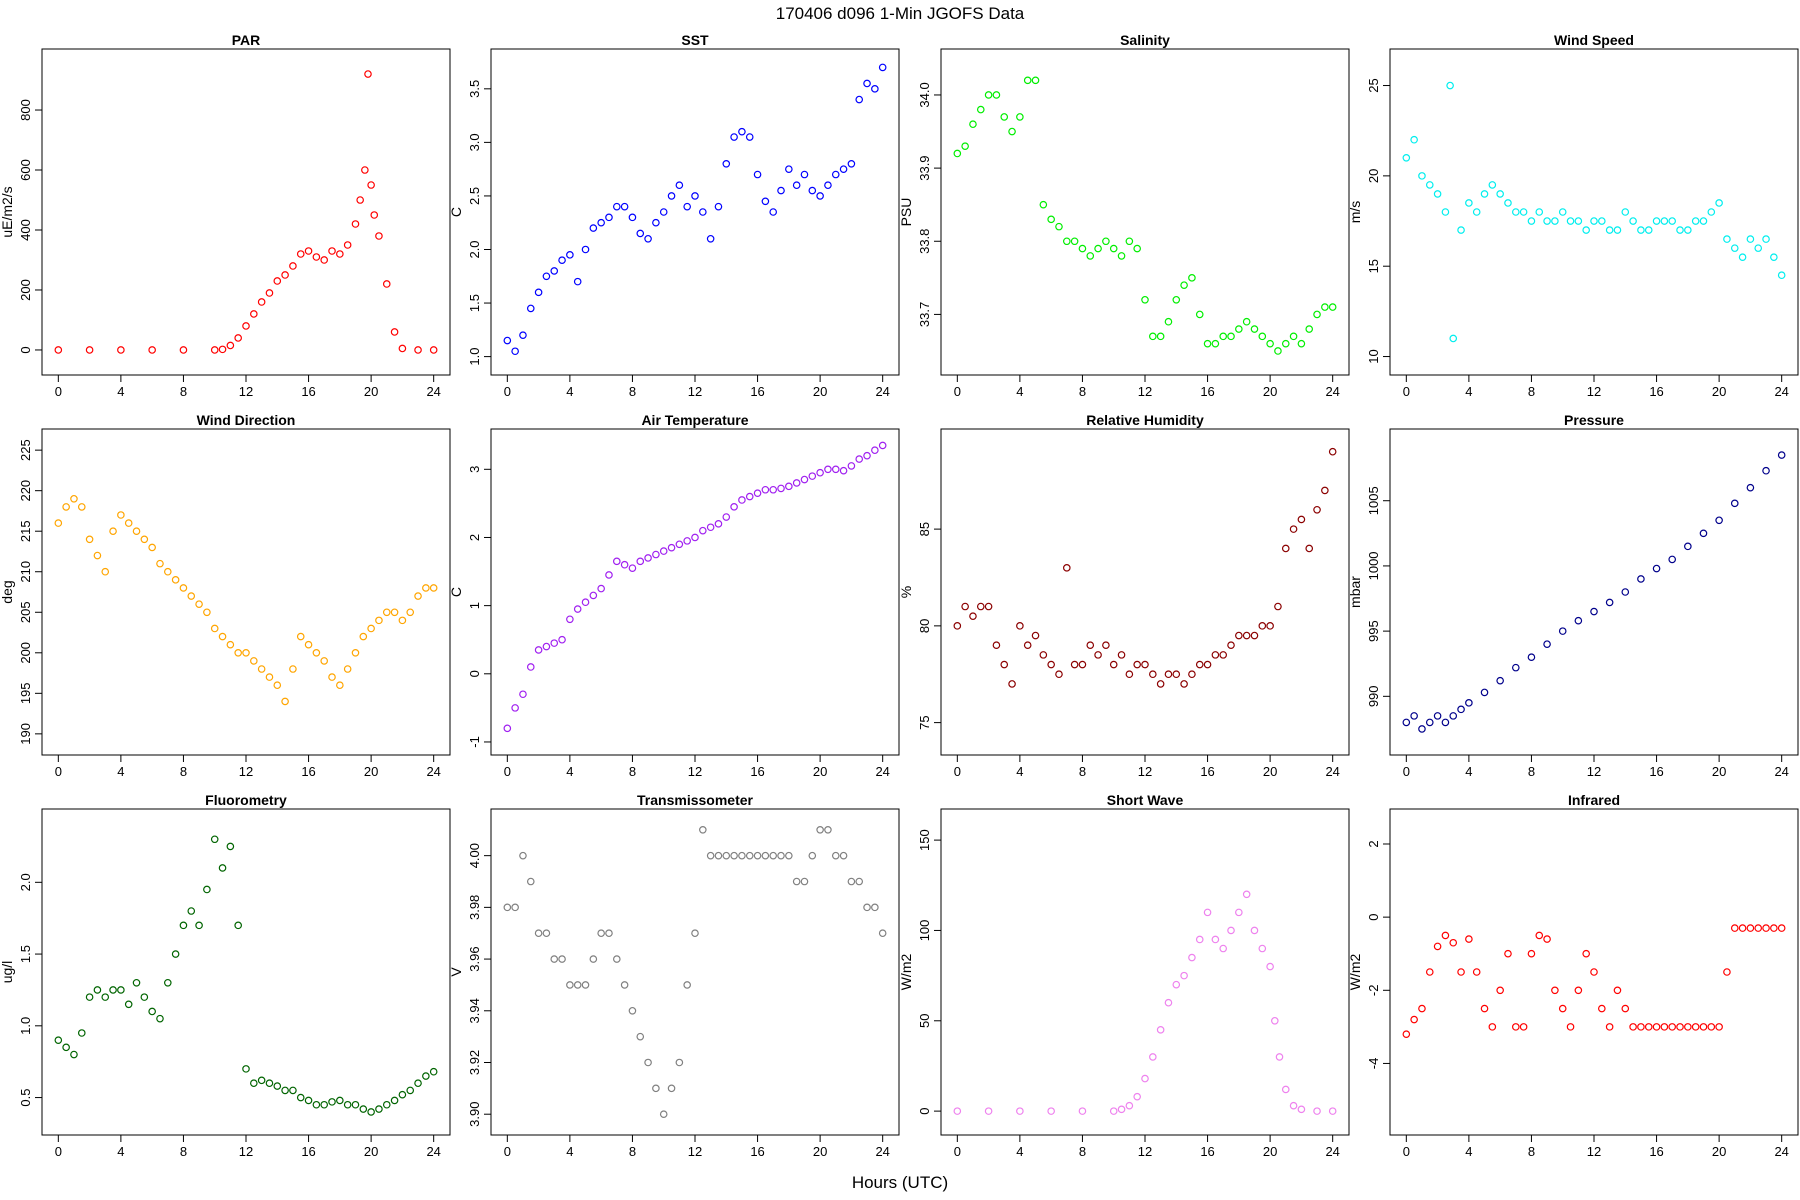 The width and height of the screenshot is (1800, 1200). I want to click on y-tick-label: 1.0, so click(25, 1026).